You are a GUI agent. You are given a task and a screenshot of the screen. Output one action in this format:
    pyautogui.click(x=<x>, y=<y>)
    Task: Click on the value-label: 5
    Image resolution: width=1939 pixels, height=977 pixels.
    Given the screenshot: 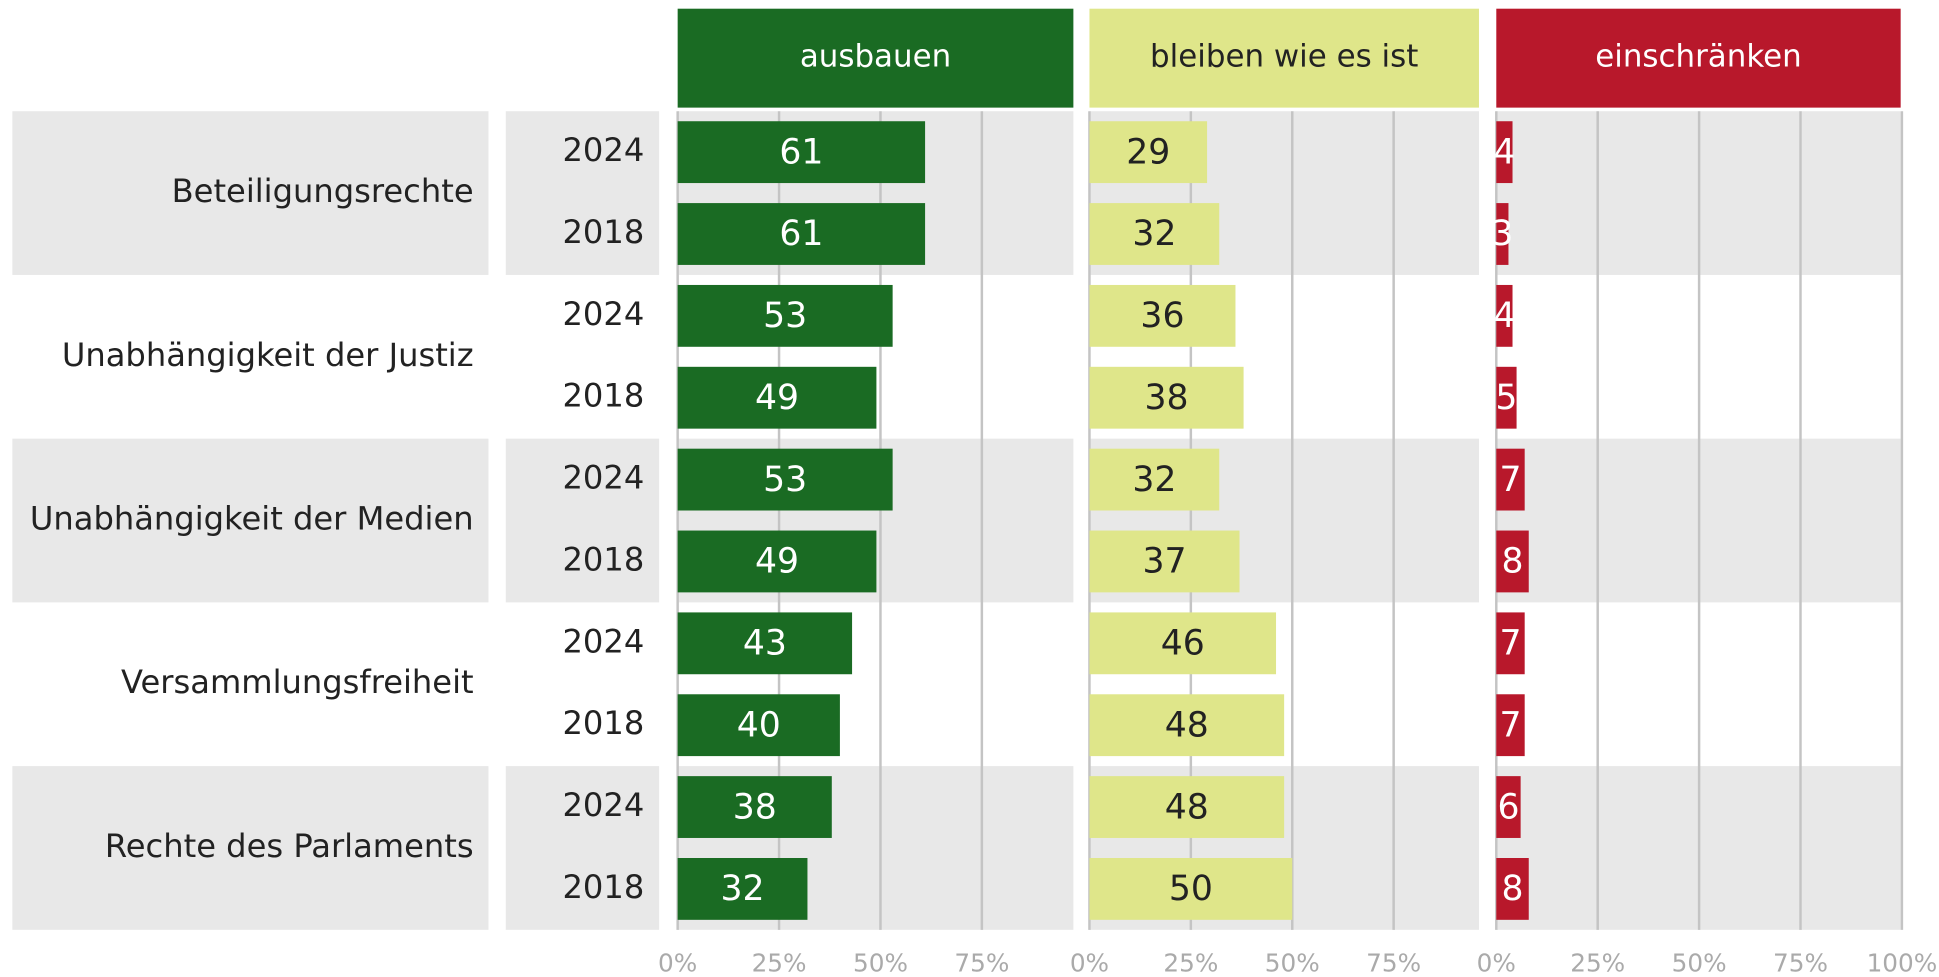 What is the action you would take?
    pyautogui.click(x=1506, y=398)
    